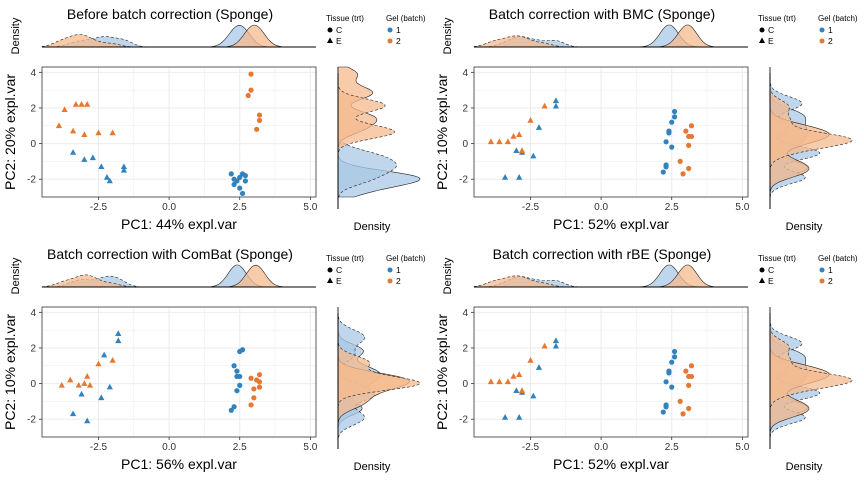 This screenshot has height=480, width=864. I want to click on legend-tissue-item: C, so click(771, 270).